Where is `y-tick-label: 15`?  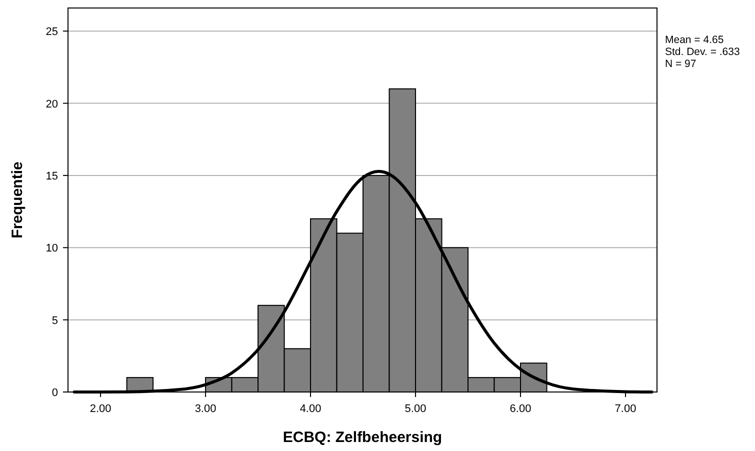
y-tick-label: 15 is located at coordinates (52, 176).